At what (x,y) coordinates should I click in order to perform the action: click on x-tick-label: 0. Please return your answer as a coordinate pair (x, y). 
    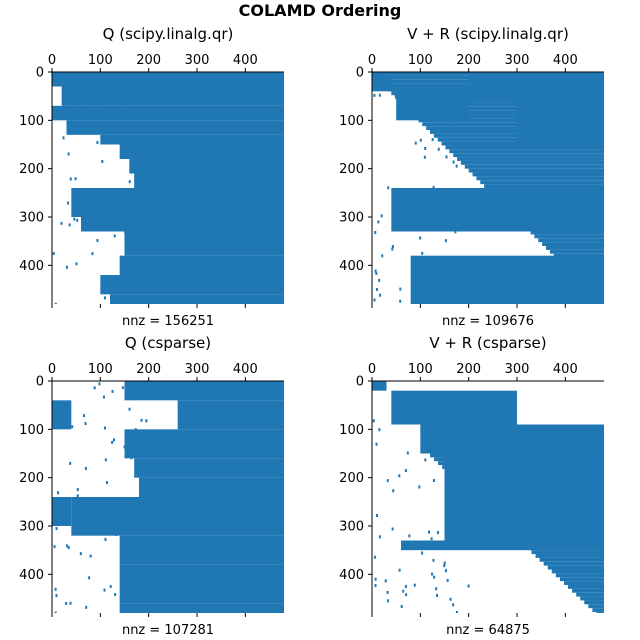
    Looking at the image, I should click on (372, 60).